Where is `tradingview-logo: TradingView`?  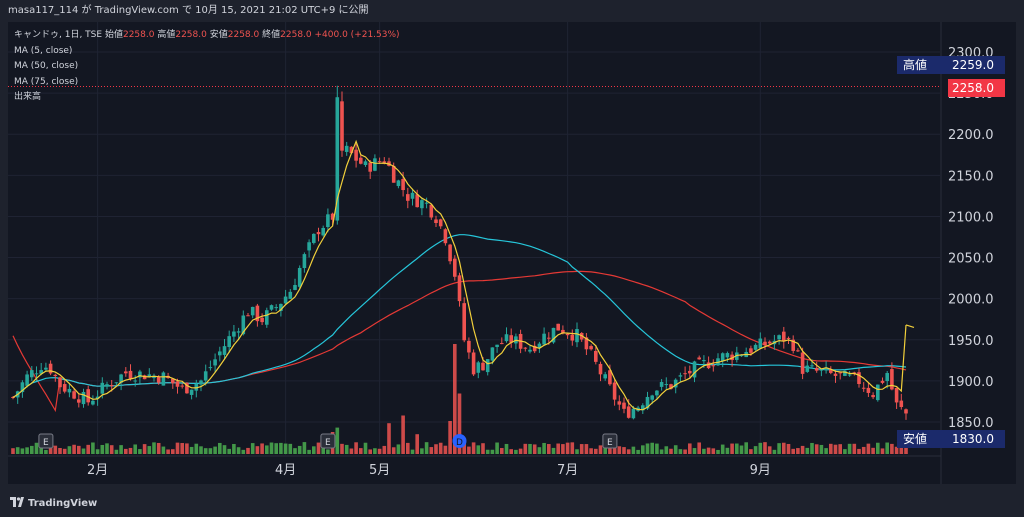 tradingview-logo: TradingView is located at coordinates (53, 503).